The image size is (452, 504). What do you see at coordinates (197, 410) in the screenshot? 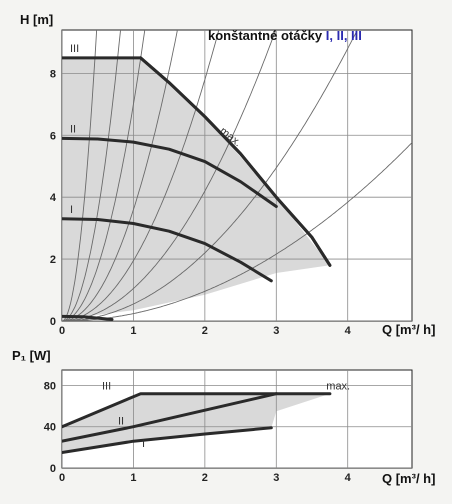
I see `curve-iii` at bounding box center [197, 410].